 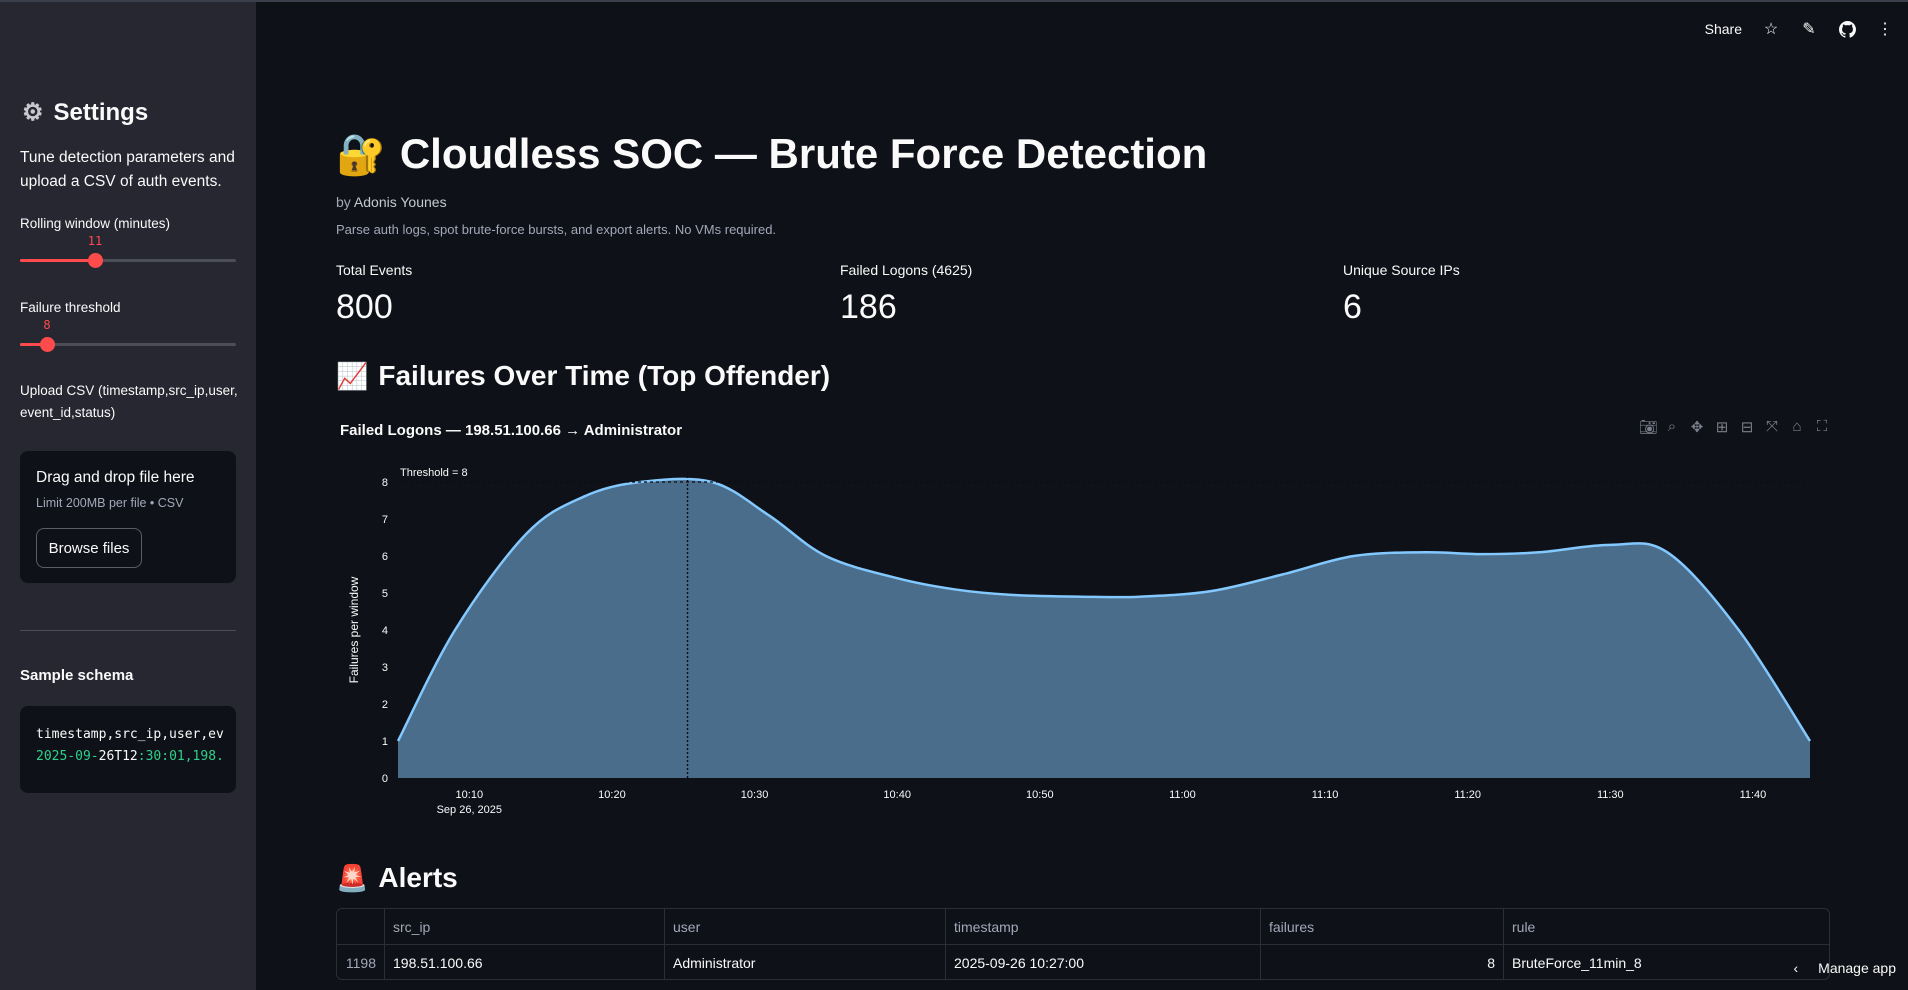 I want to click on x-tick-sublabel: Sep 26, 2025, so click(x=469, y=810).